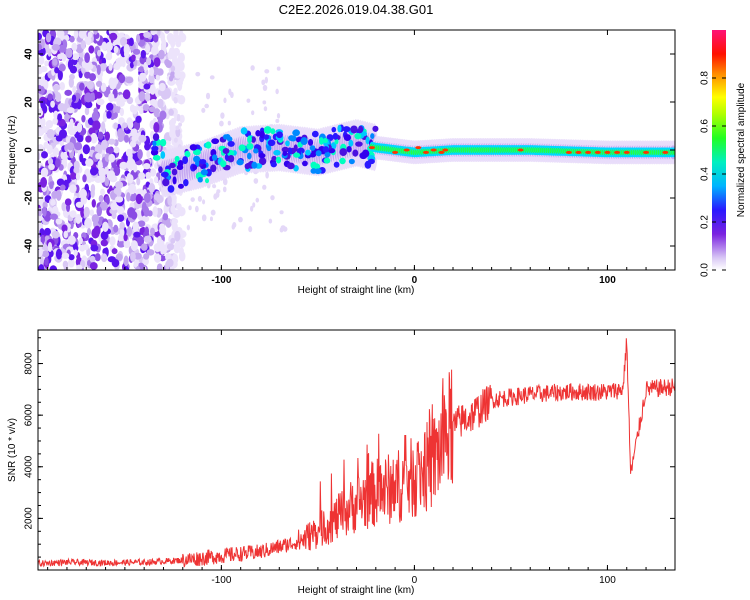 The width and height of the screenshot is (750, 600). I want to click on snr-xtick-label: 0, so click(415, 580).